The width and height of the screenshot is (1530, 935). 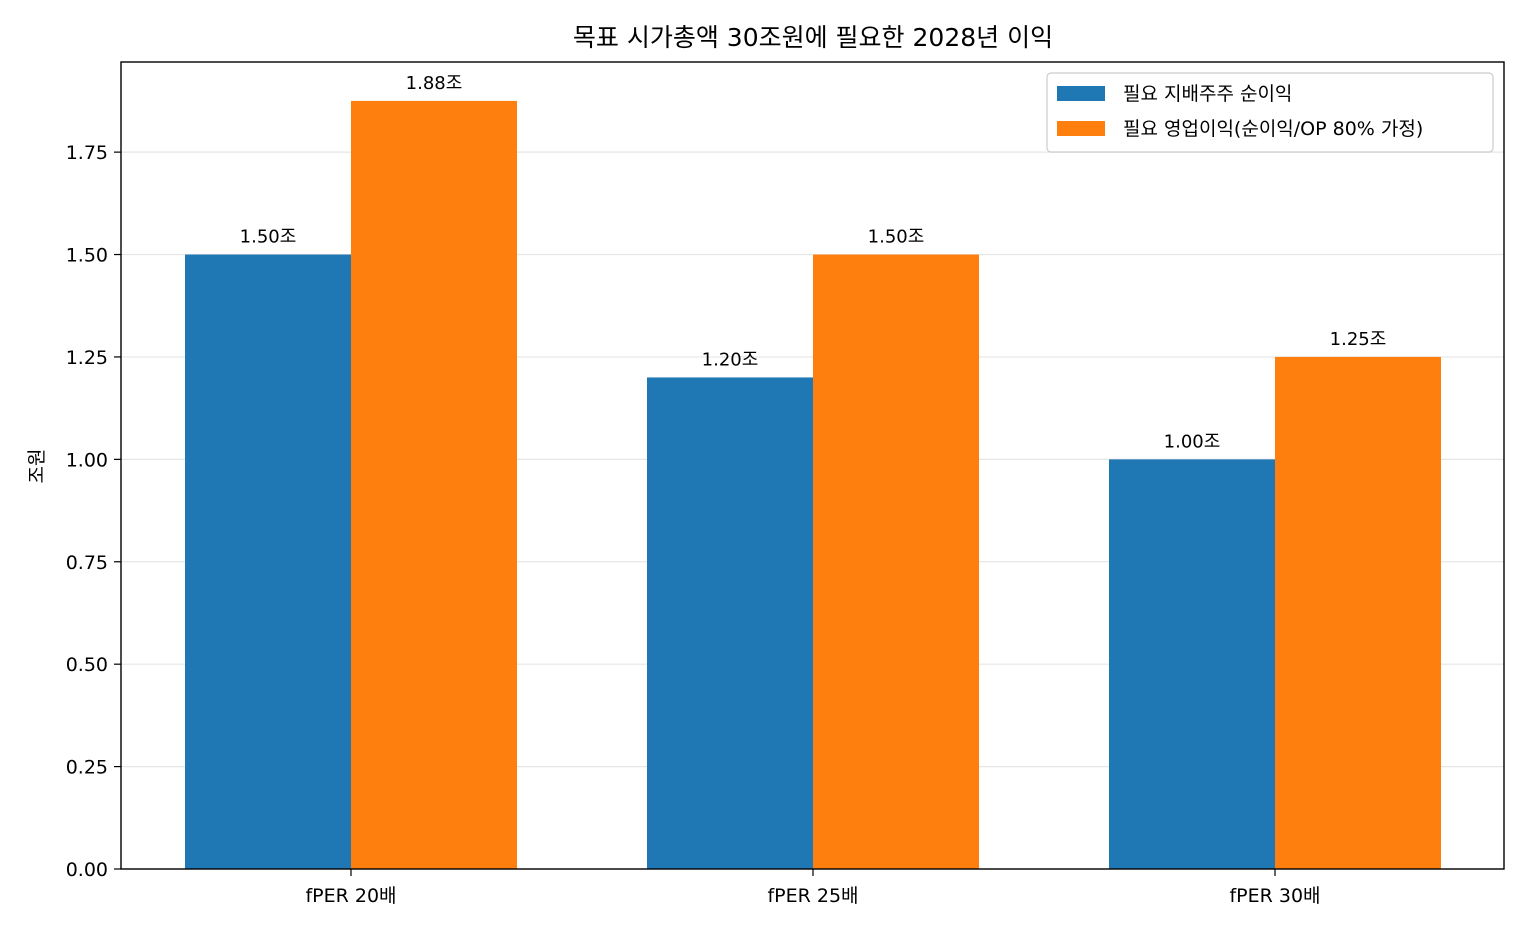 What do you see at coordinates (1274, 896) in the screenshot?
I see `x-tick-label: fPER 30배` at bounding box center [1274, 896].